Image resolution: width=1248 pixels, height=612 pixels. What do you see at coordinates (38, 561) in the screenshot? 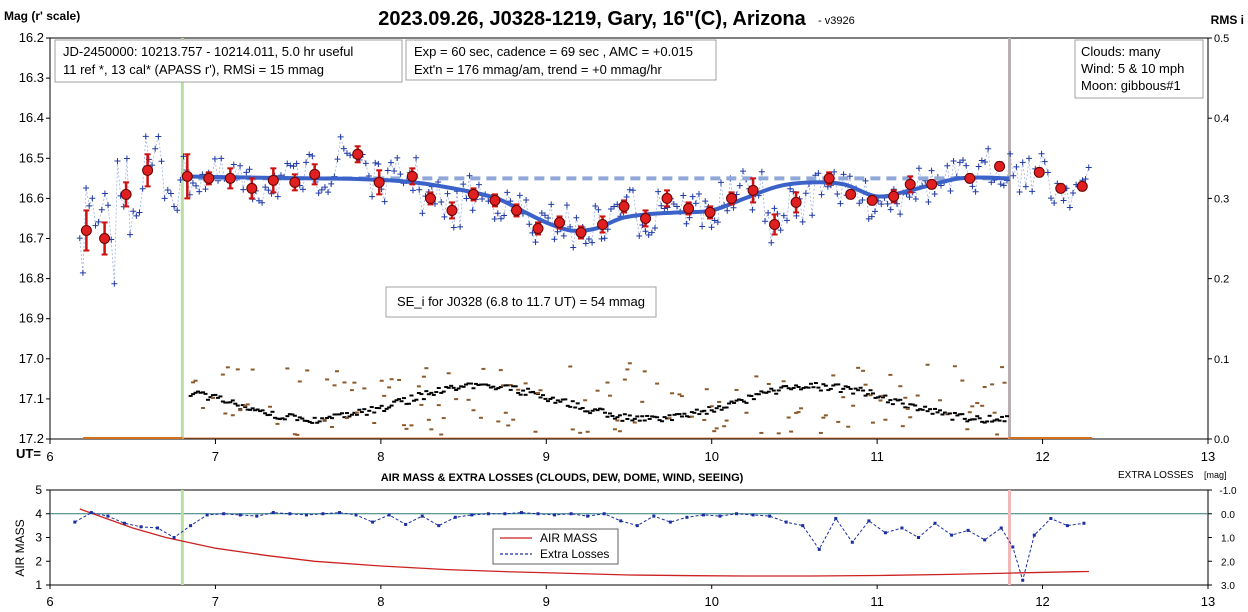
I see `lower-y-tick-label: 2` at bounding box center [38, 561].